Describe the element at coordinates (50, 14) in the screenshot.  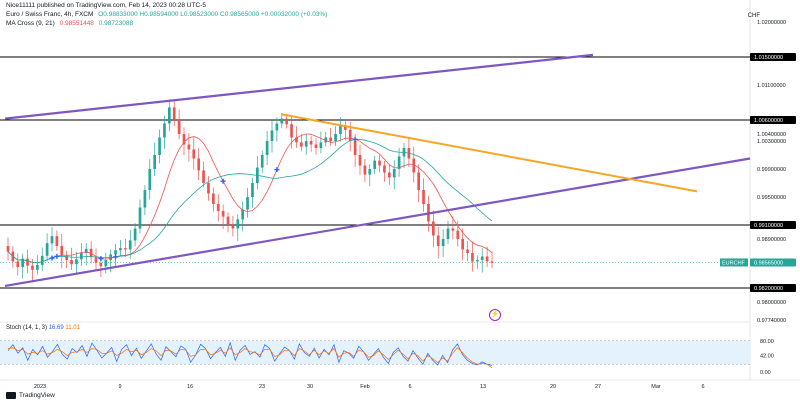
I see `symbol-title: Euro / Swiss Franc, 4h, FXCM` at that location.